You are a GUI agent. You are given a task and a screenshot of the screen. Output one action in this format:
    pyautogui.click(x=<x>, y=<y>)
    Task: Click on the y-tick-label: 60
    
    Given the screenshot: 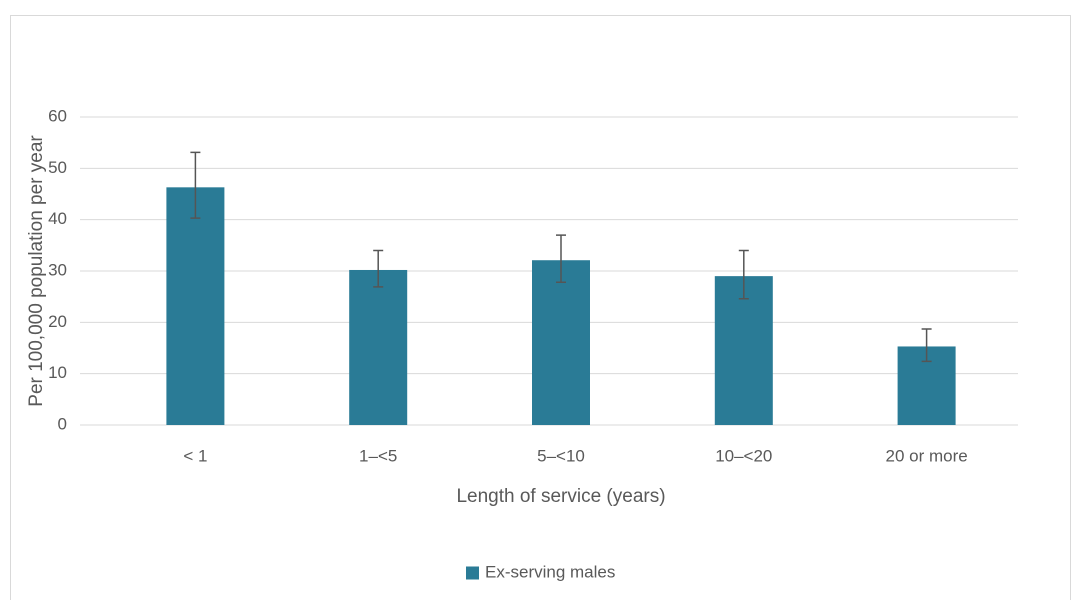 What is the action you would take?
    pyautogui.click(x=57, y=115)
    